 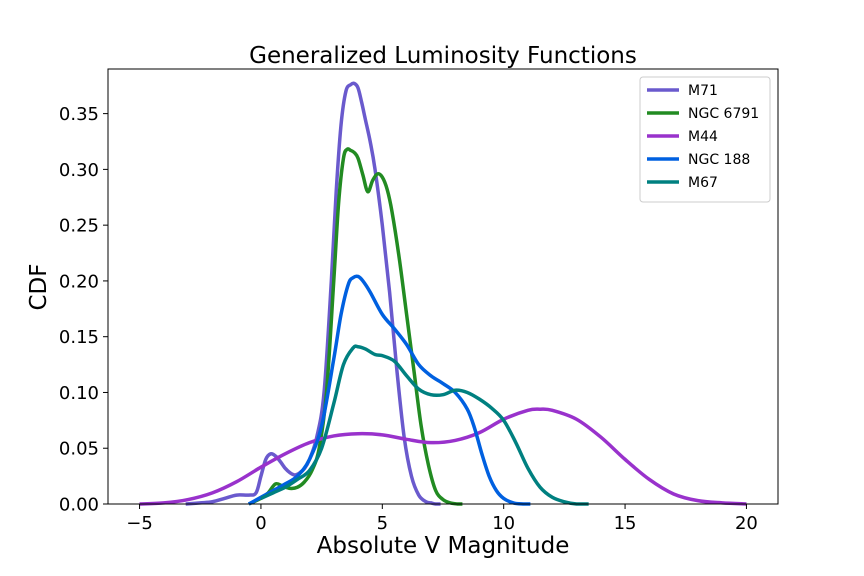 What do you see at coordinates (79, 449) in the screenshot?
I see `y-tick-label: 0.05` at bounding box center [79, 449].